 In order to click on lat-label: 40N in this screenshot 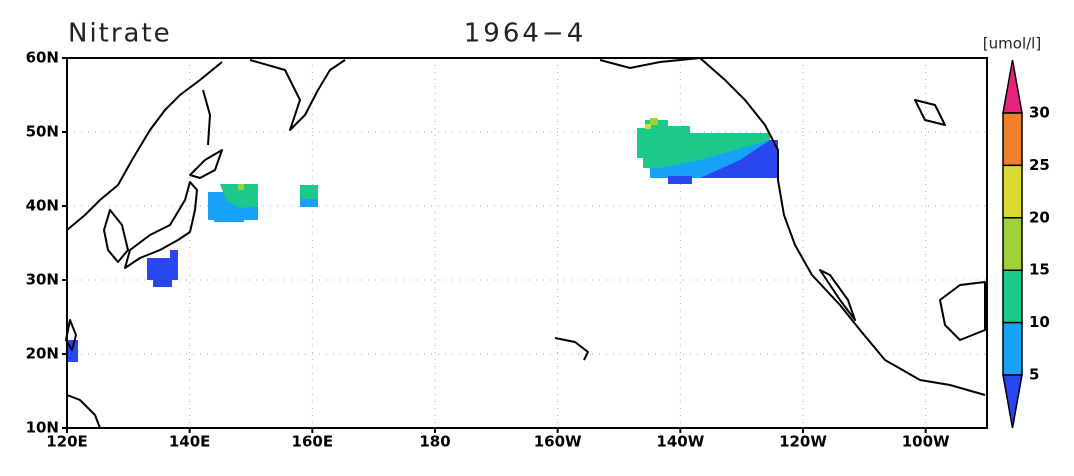, I will do `click(42, 206)`.